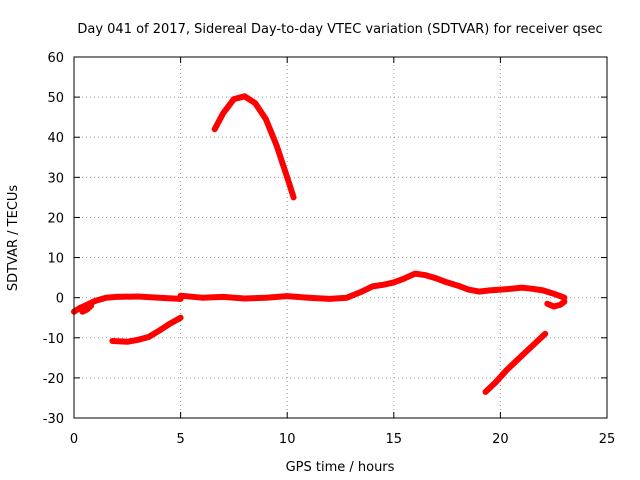  I want to click on x-tick-label: 25, so click(607, 439).